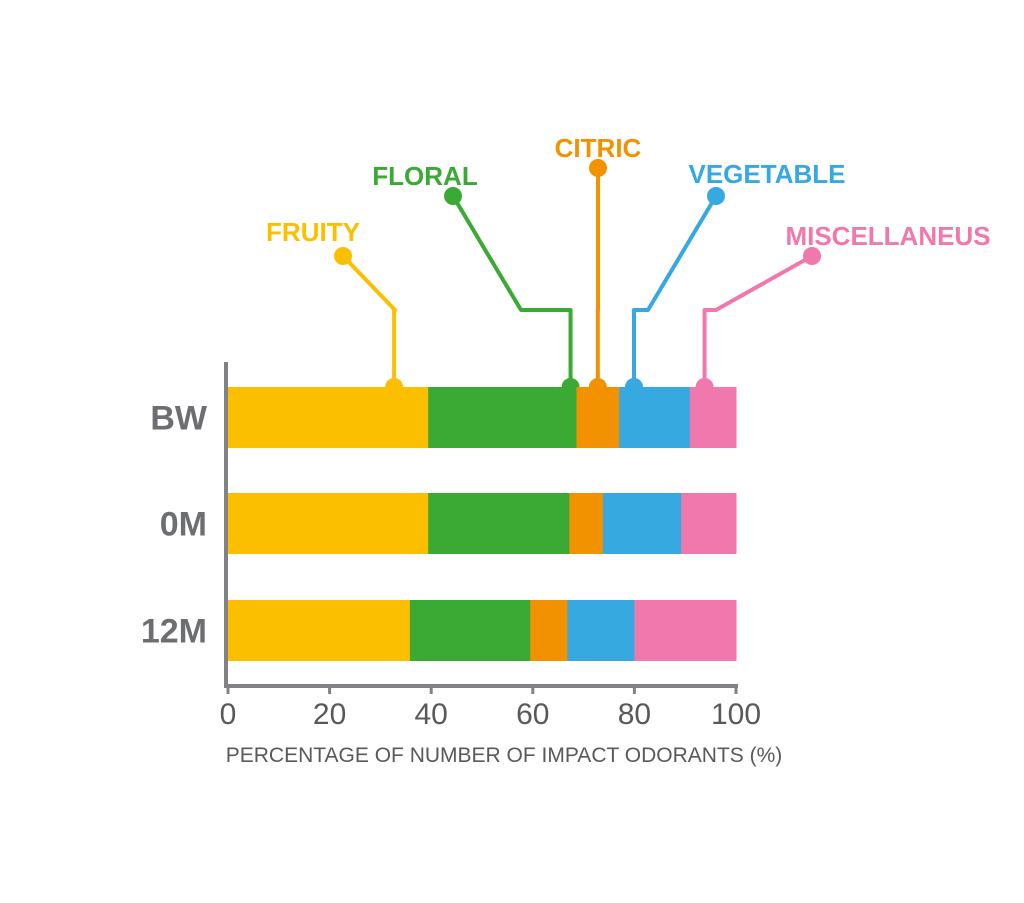 The width and height of the screenshot is (1024, 903). I want to click on bar-12m-citric, so click(549, 630).